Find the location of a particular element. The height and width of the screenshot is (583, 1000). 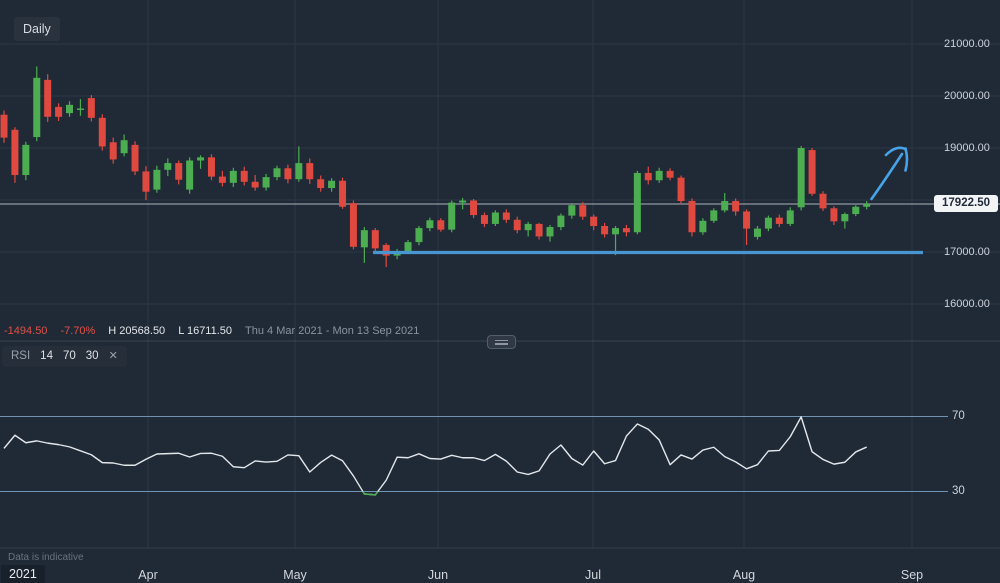

month-label-aug: Aug is located at coordinates (744, 575).